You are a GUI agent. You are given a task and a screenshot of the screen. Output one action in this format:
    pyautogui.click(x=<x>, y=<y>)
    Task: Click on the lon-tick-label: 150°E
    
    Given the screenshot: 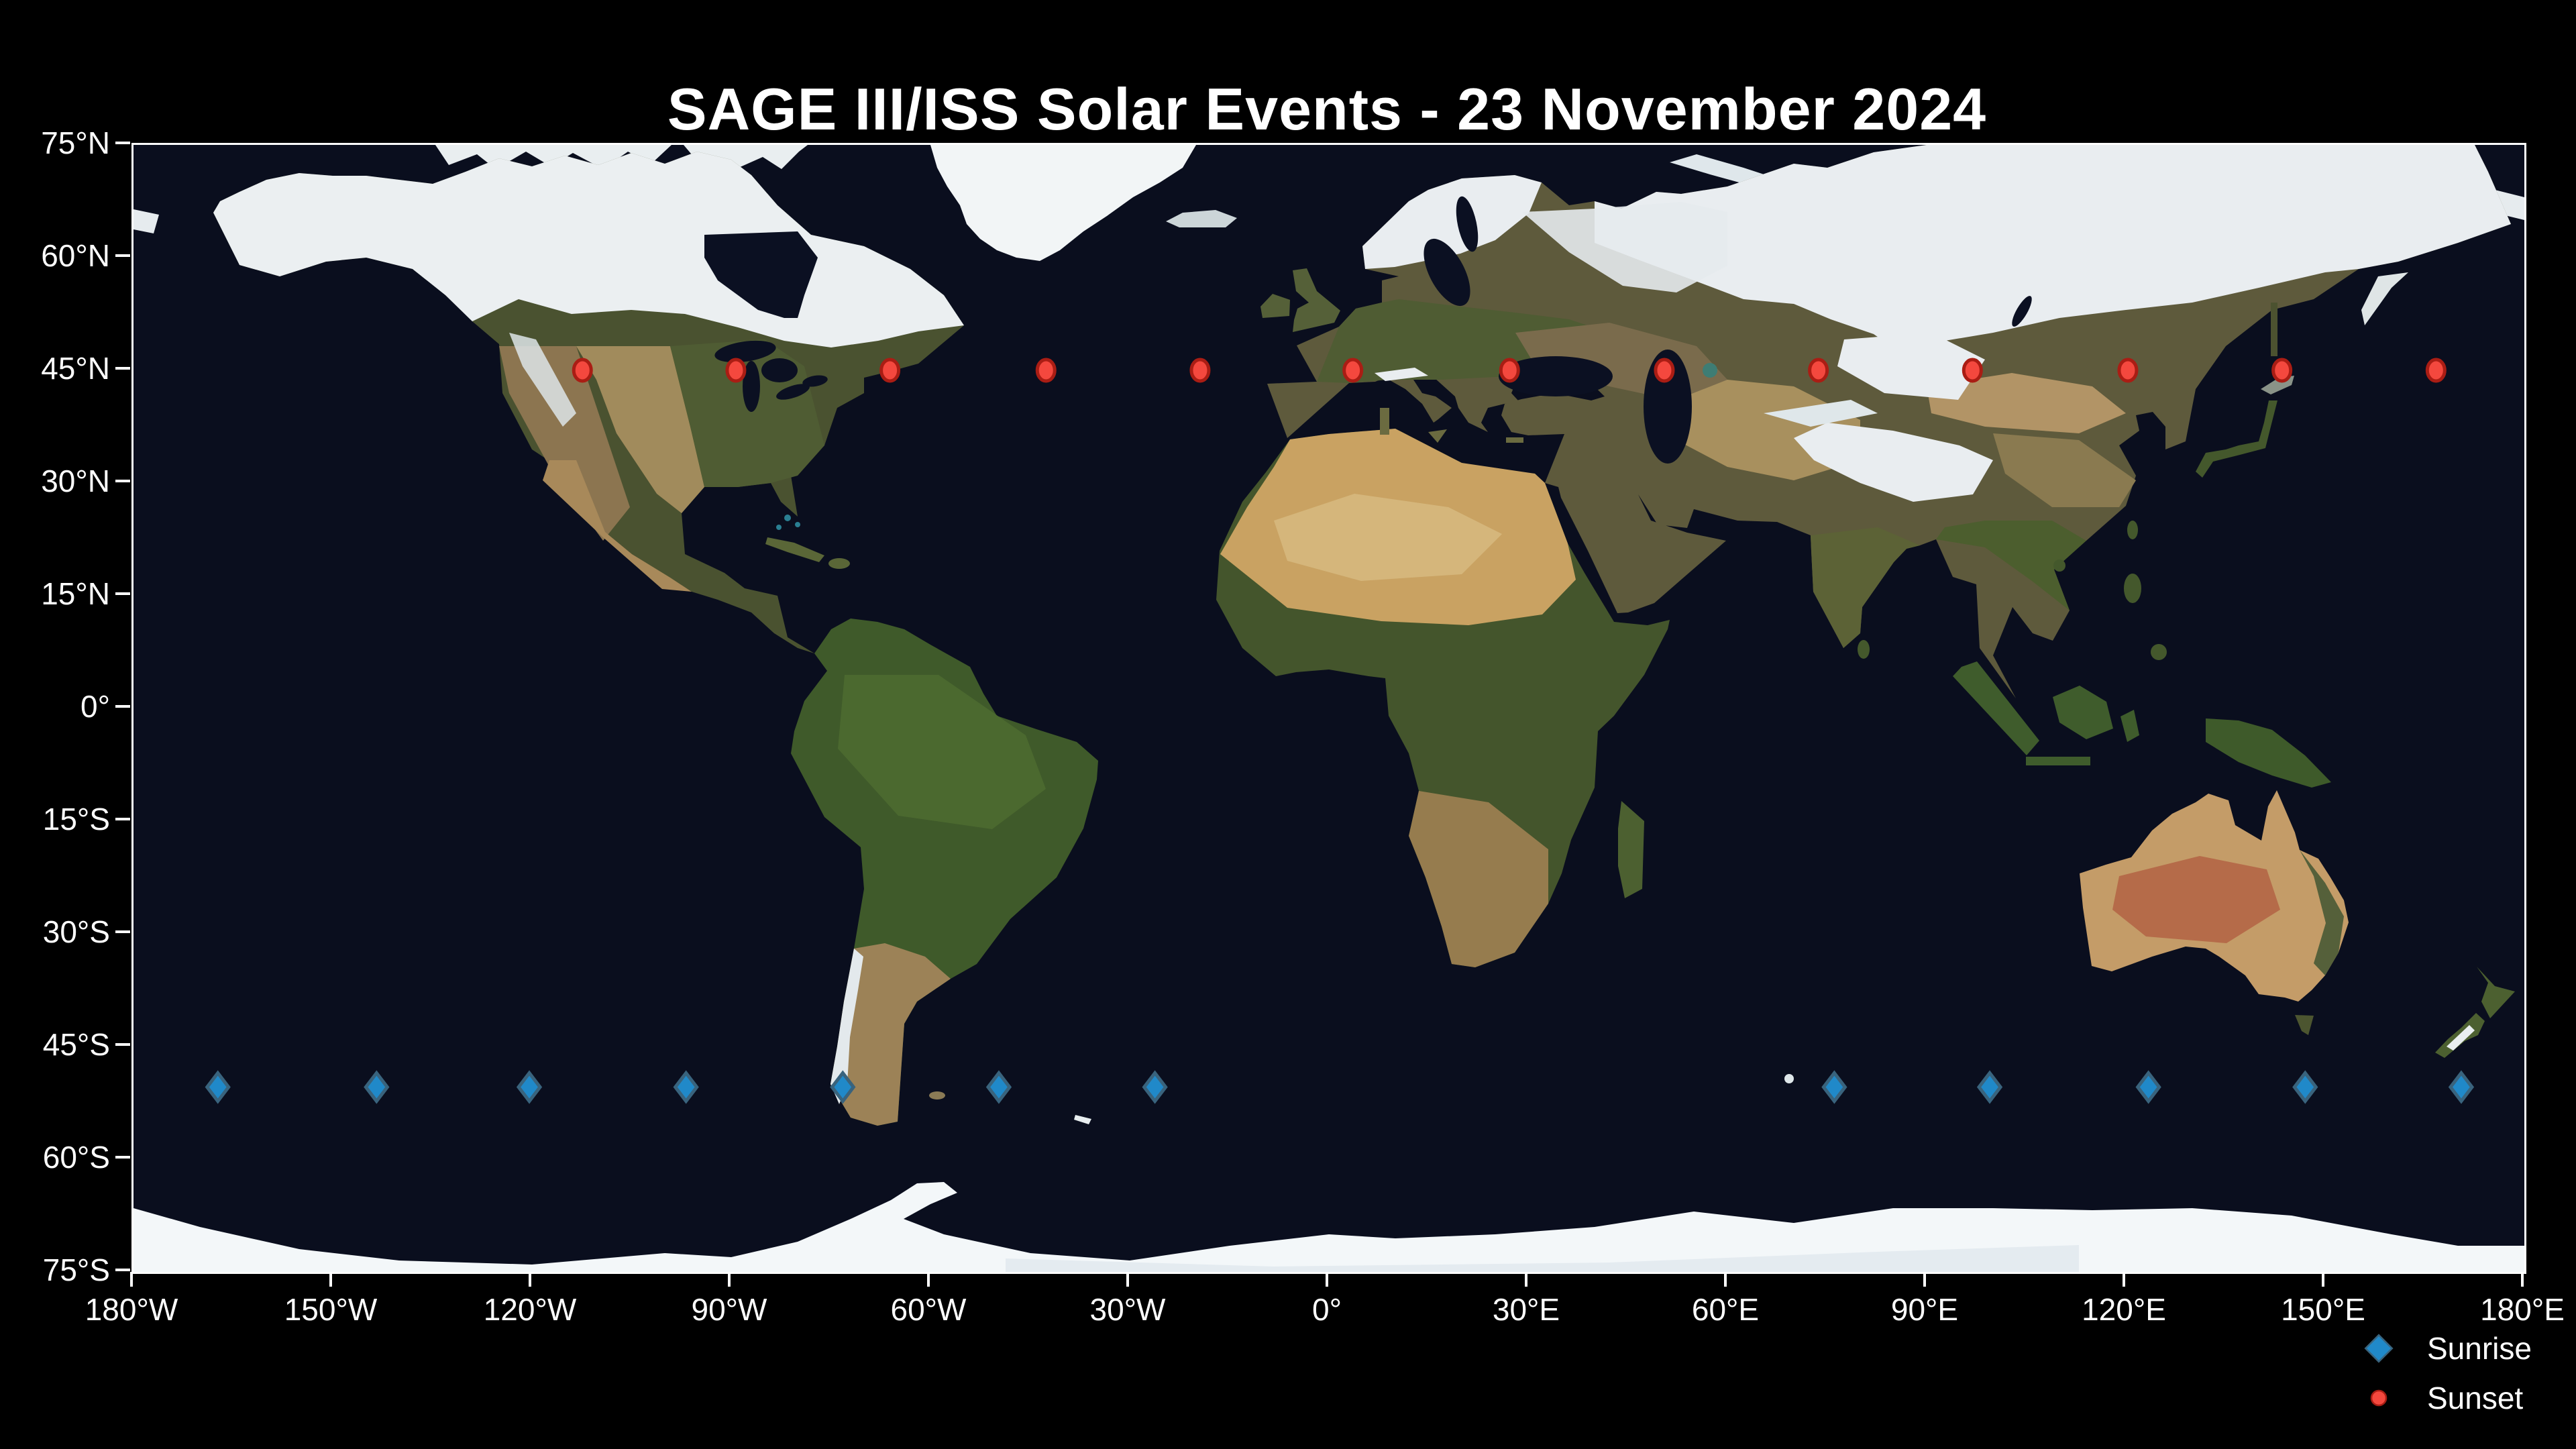 What is the action you would take?
    pyautogui.click(x=2323, y=1309)
    